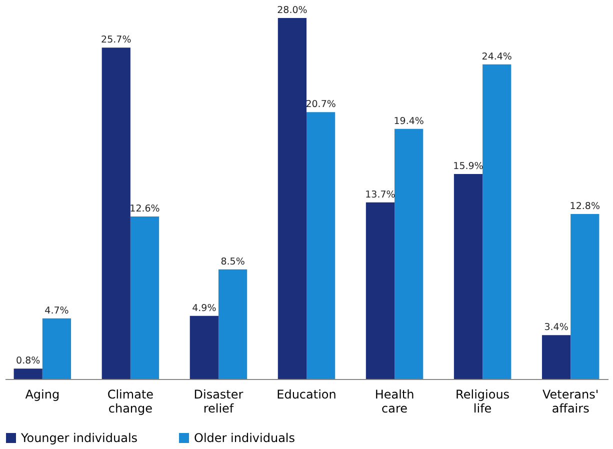 This screenshot has width=613, height=449. I want to click on data-label: 12.8%, so click(585, 206).